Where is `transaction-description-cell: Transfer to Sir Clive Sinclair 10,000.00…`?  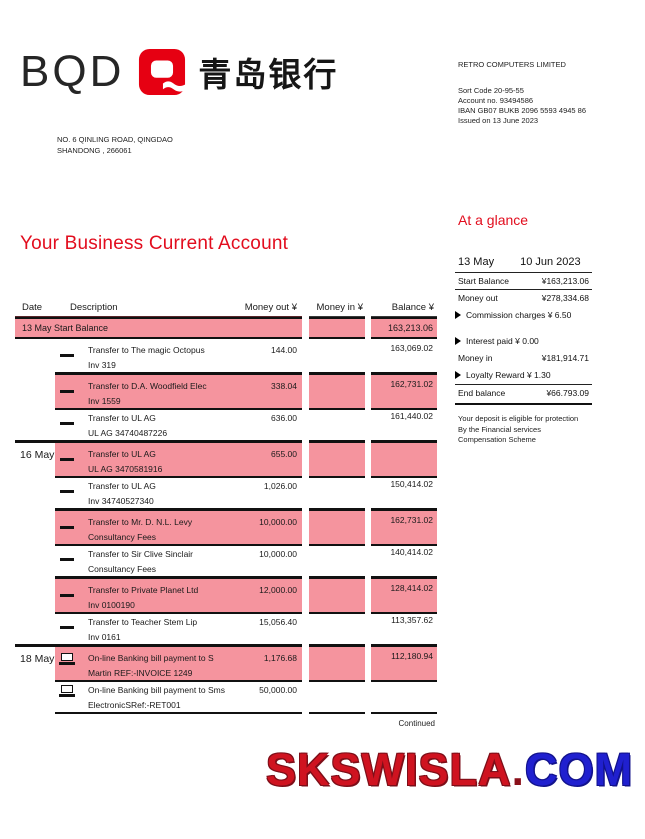 transaction-description-cell: Transfer to Sir Clive Sinclair 10,000.00… is located at coordinates (178, 560).